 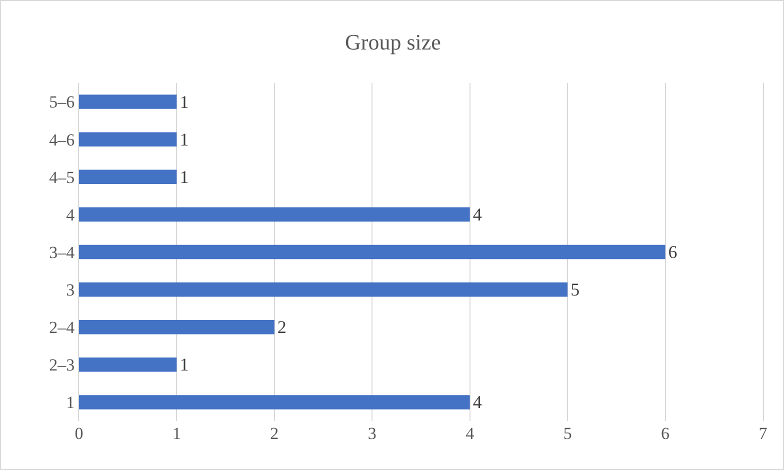 What do you see at coordinates (763, 433) in the screenshot?
I see `x-tick-label: 7` at bounding box center [763, 433].